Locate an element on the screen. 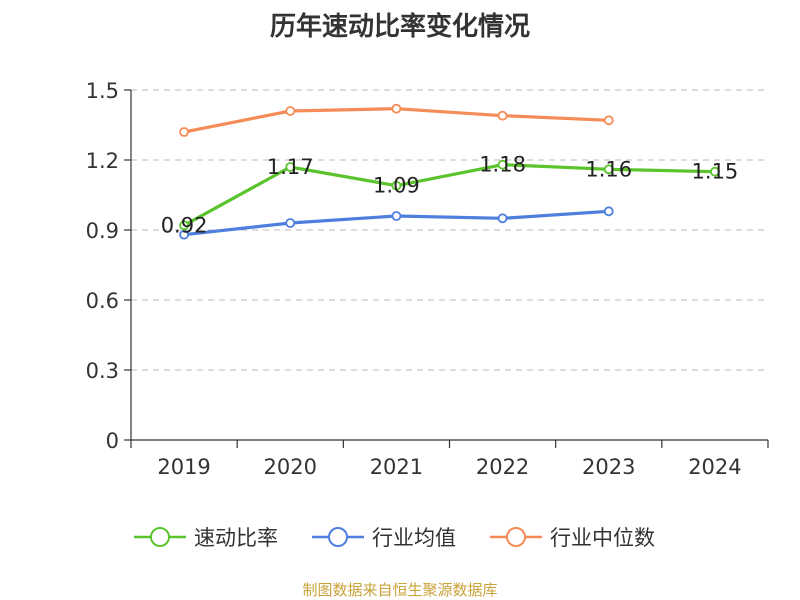 This screenshot has width=800, height=600. legend-item: 速动比率 is located at coordinates (206, 538).